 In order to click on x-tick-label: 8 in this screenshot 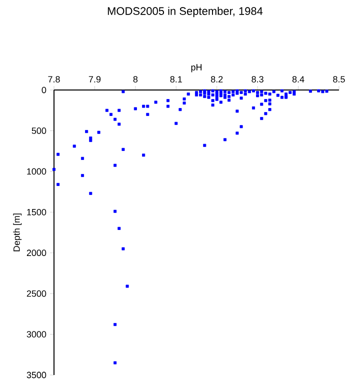, I will do `click(135, 79)`.